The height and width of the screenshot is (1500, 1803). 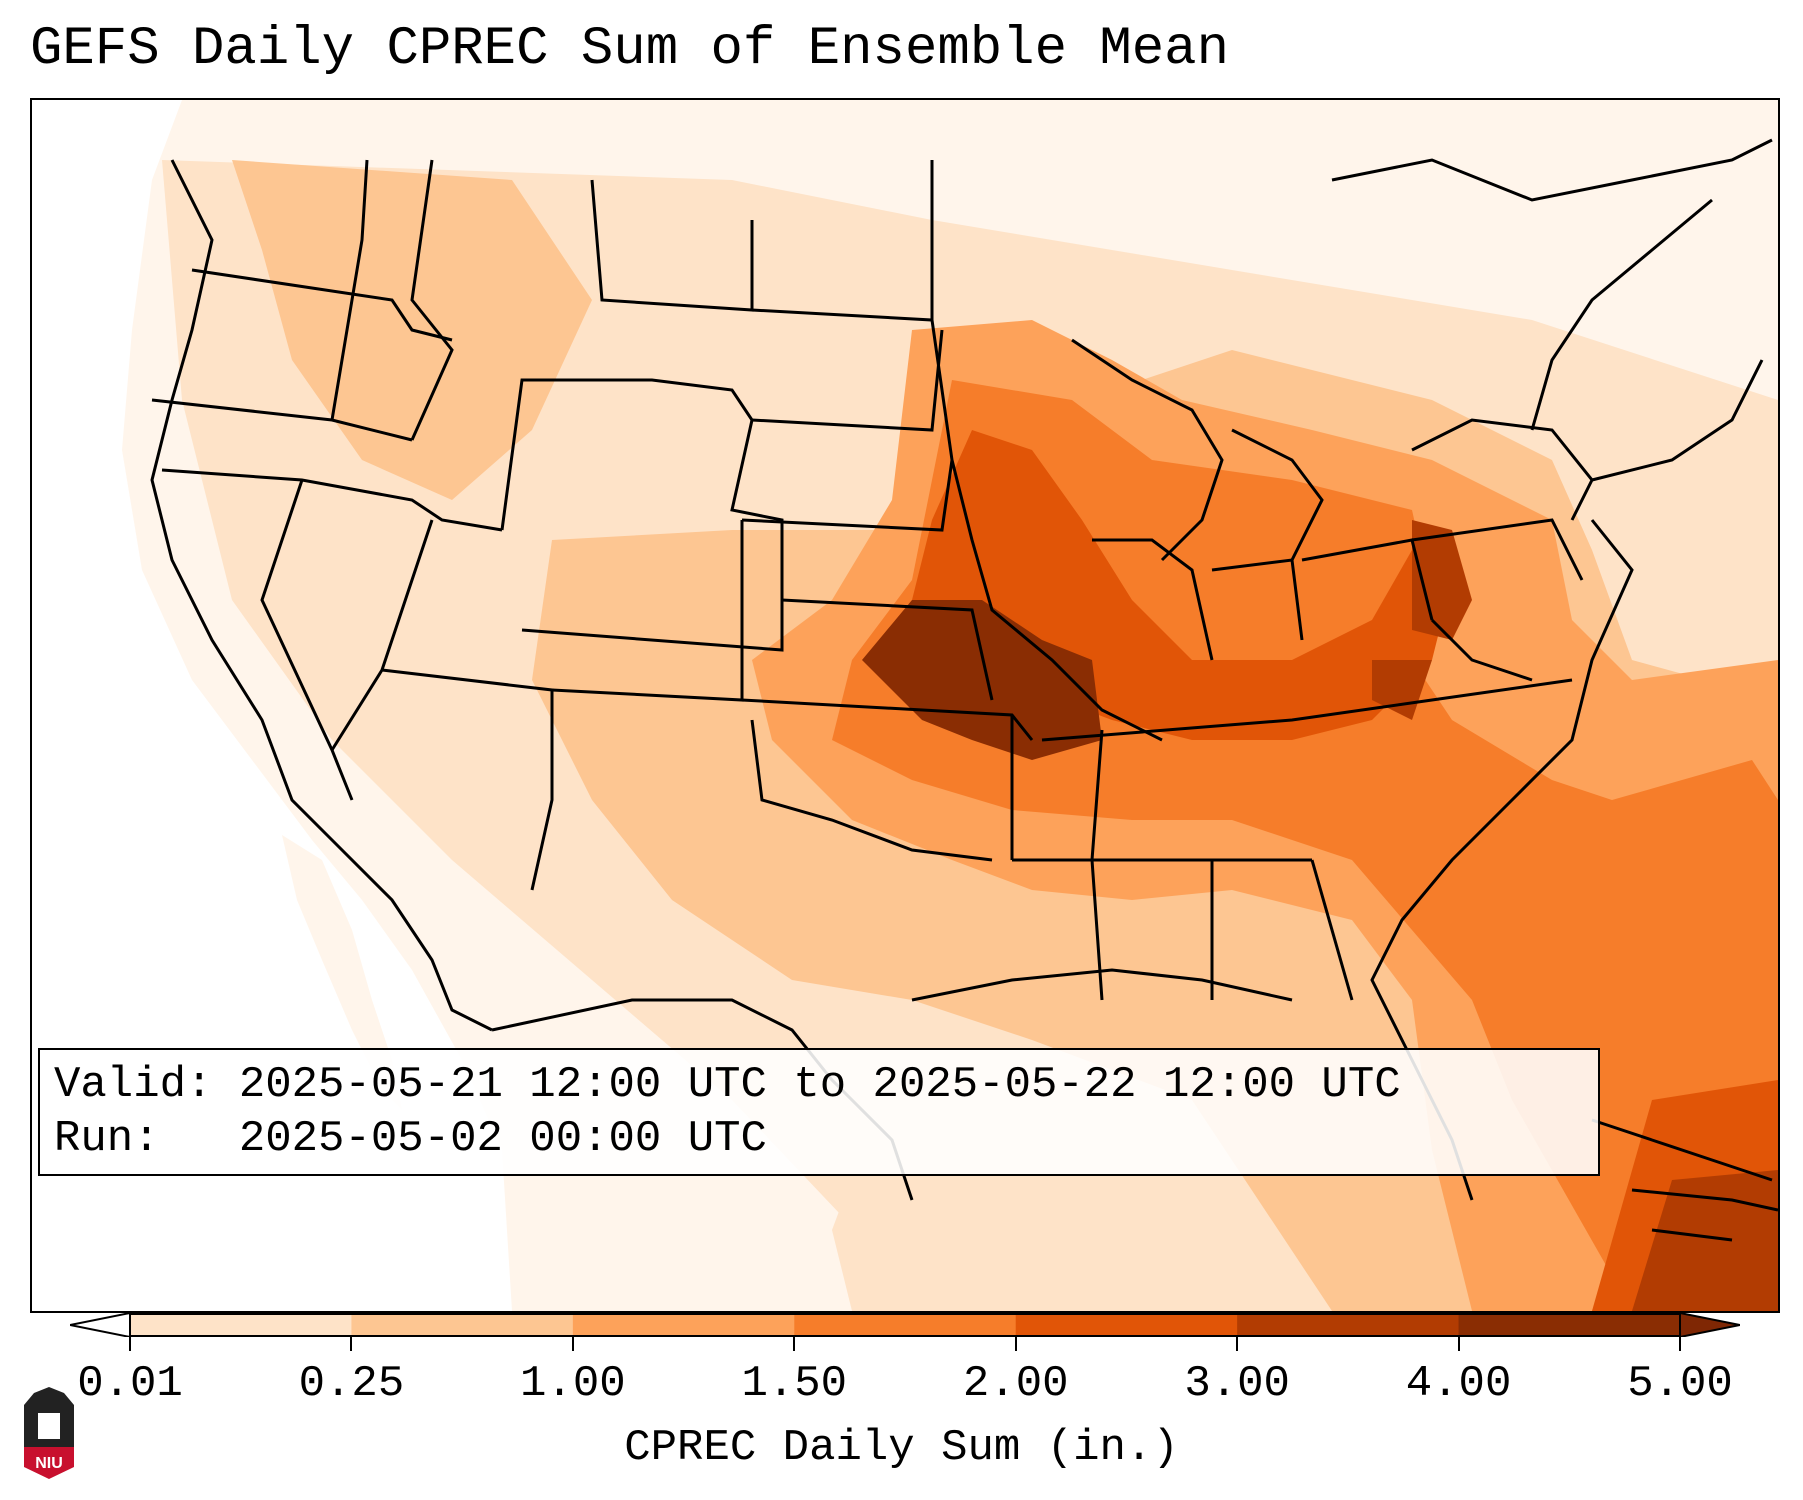 What do you see at coordinates (1680, 1384) in the screenshot?
I see `colorbar-tick-label: 5.00` at bounding box center [1680, 1384].